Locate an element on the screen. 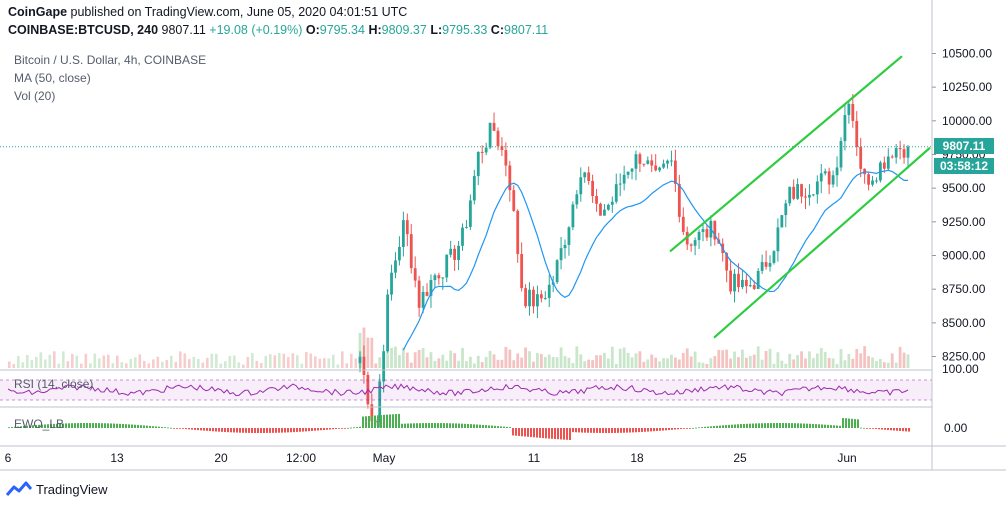  chart-title-legend: Bitcoin / U.S. Dollar, 4h, COINBASE is located at coordinates (110, 60).